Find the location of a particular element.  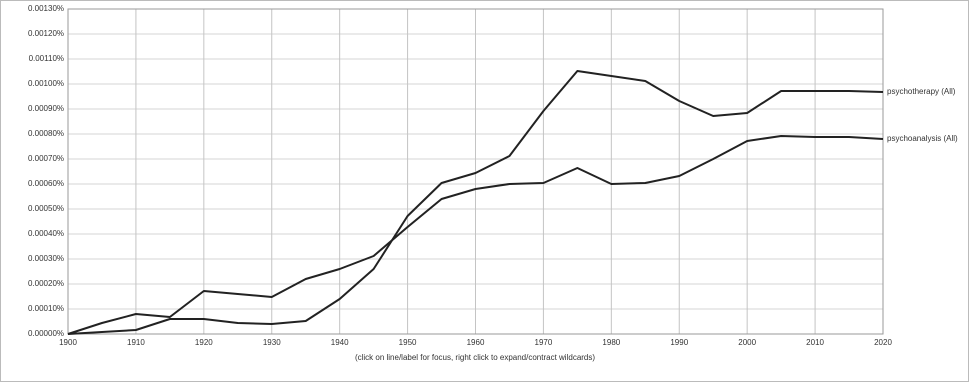

y-tick-label: 0.00100% is located at coordinates (46, 83).